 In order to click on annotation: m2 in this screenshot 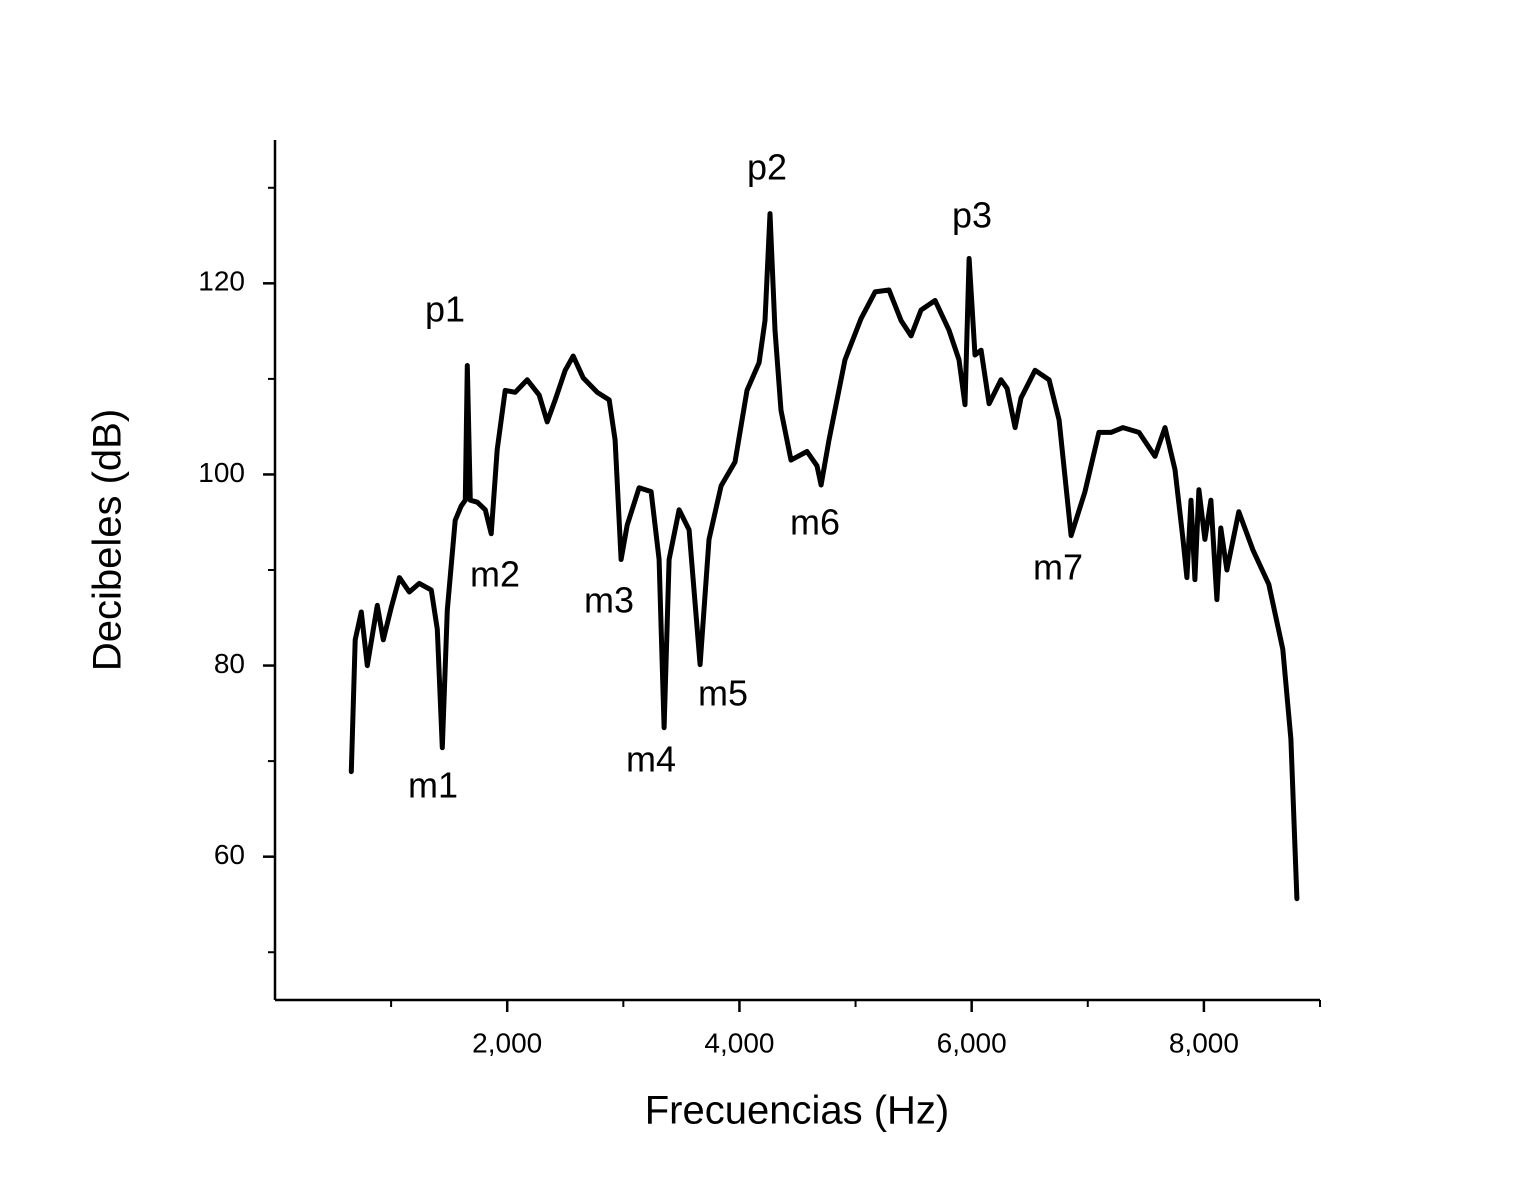, I will do `click(495, 574)`.